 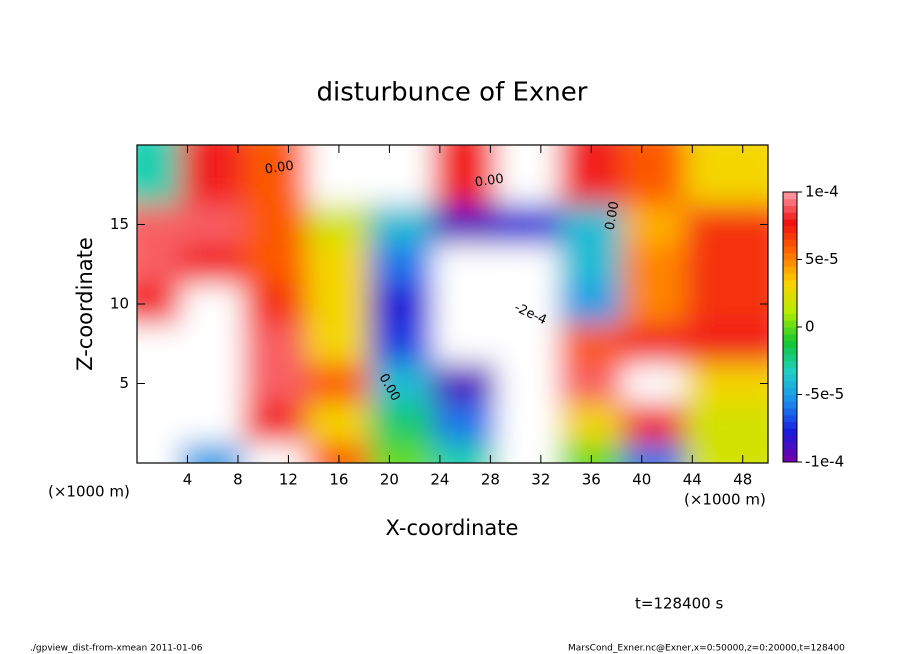 I want to click on colorbar-tick-label: 0, so click(x=810, y=327).